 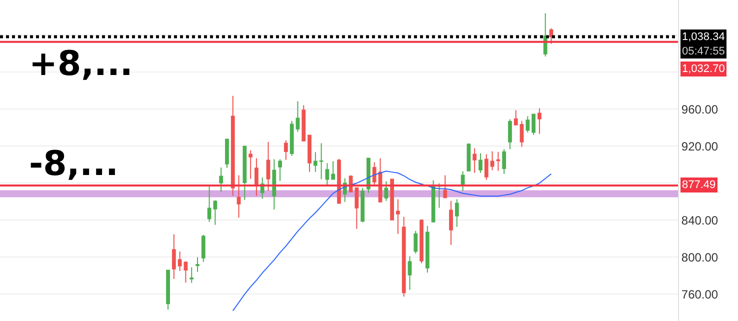 I want to click on y-tick-label: 960.00, so click(x=699, y=109).